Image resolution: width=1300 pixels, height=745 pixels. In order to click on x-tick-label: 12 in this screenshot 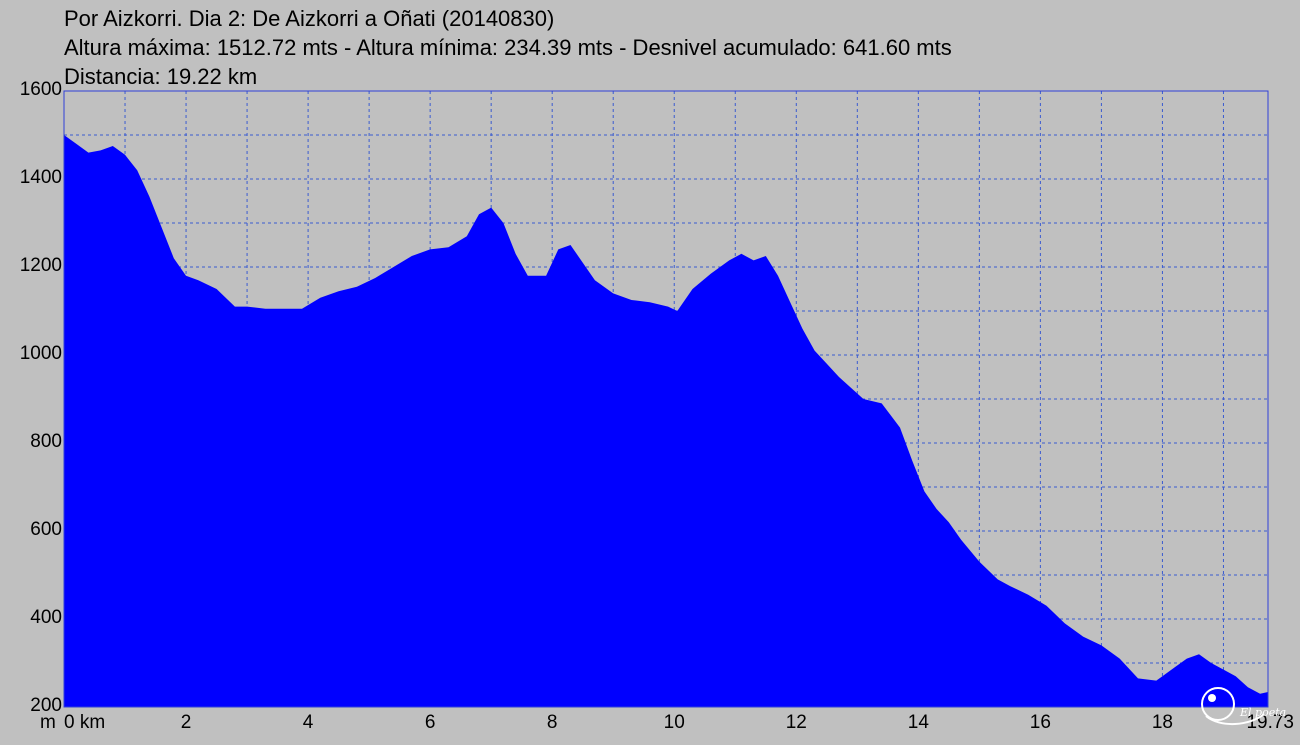, I will do `click(796, 722)`.